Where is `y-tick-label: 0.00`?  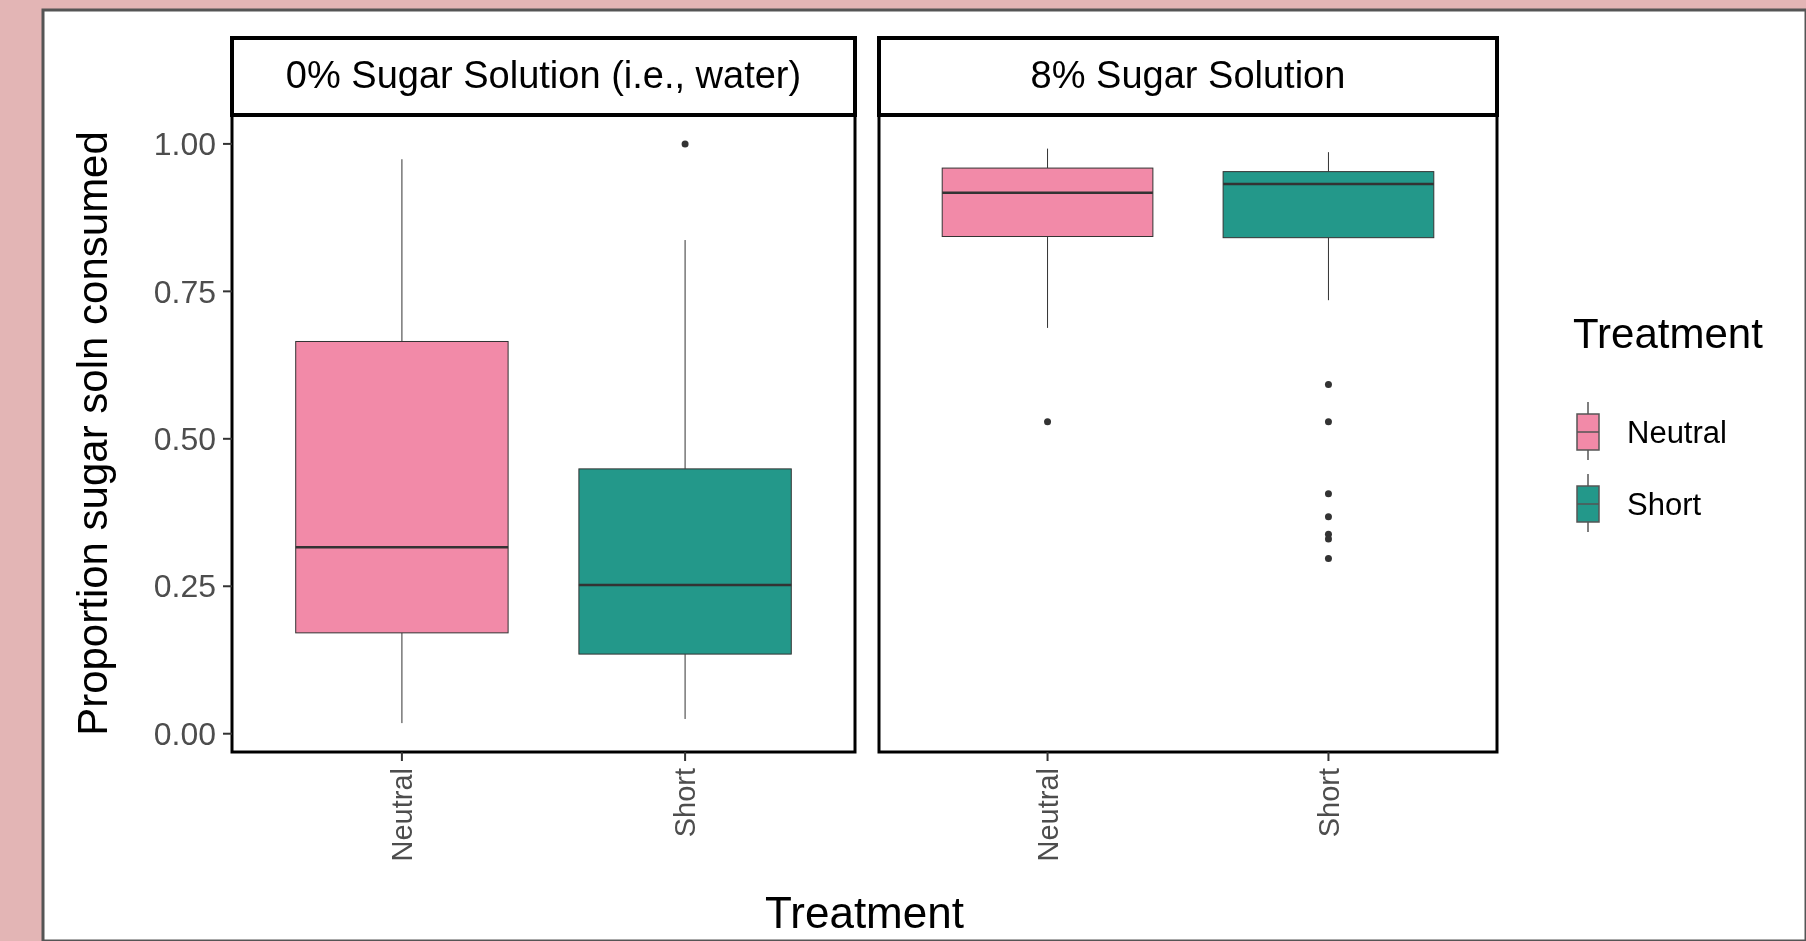 y-tick-label: 0.00 is located at coordinates (184, 733).